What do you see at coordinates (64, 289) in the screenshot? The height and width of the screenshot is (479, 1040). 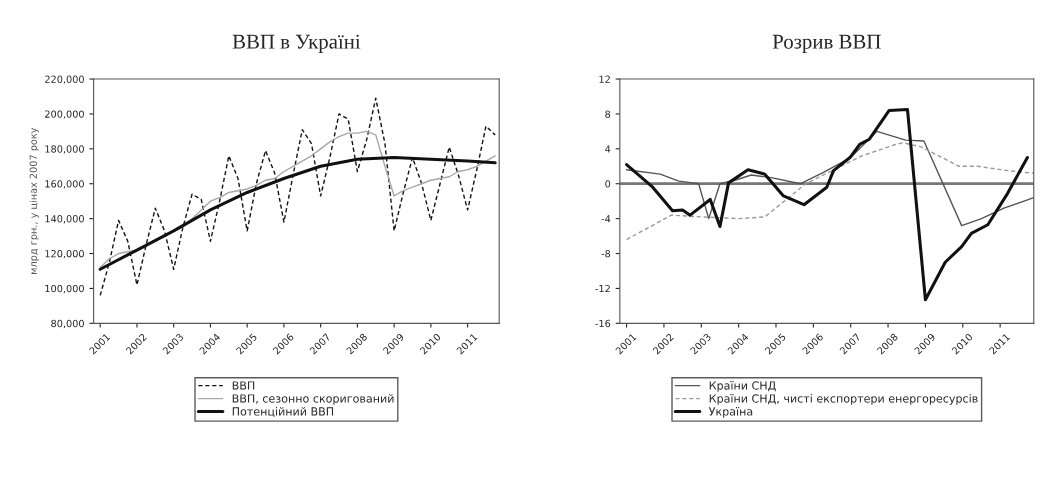 I see `y-tick-label: 100,000` at bounding box center [64, 289].